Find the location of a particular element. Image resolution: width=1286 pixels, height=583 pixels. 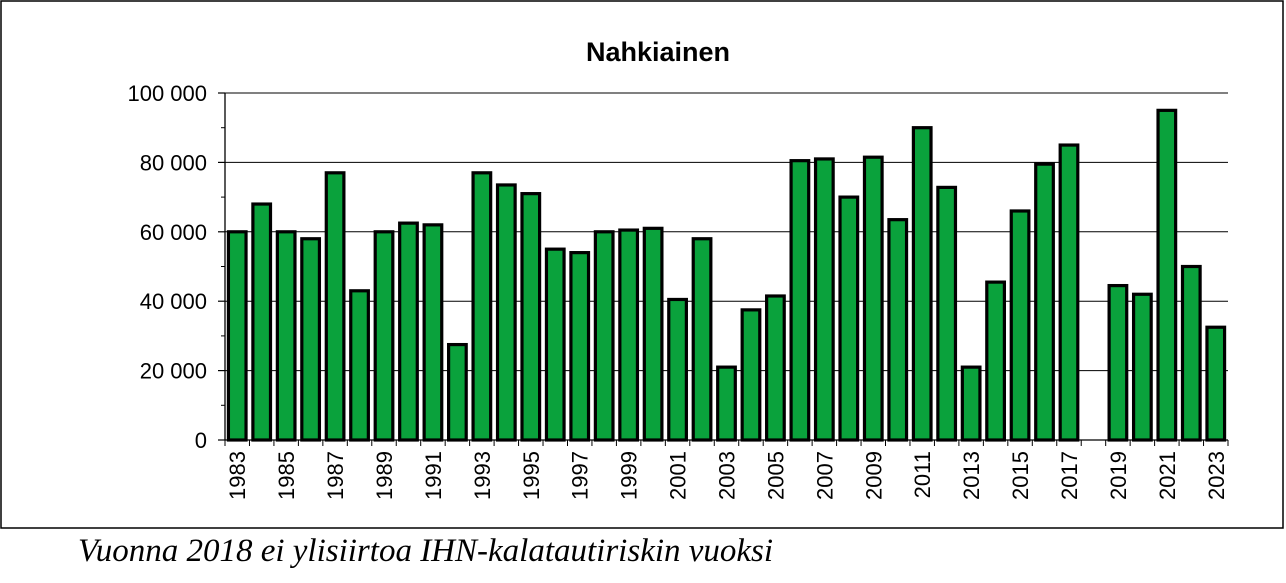

x-tick-label: 2009 is located at coordinates (873, 475).